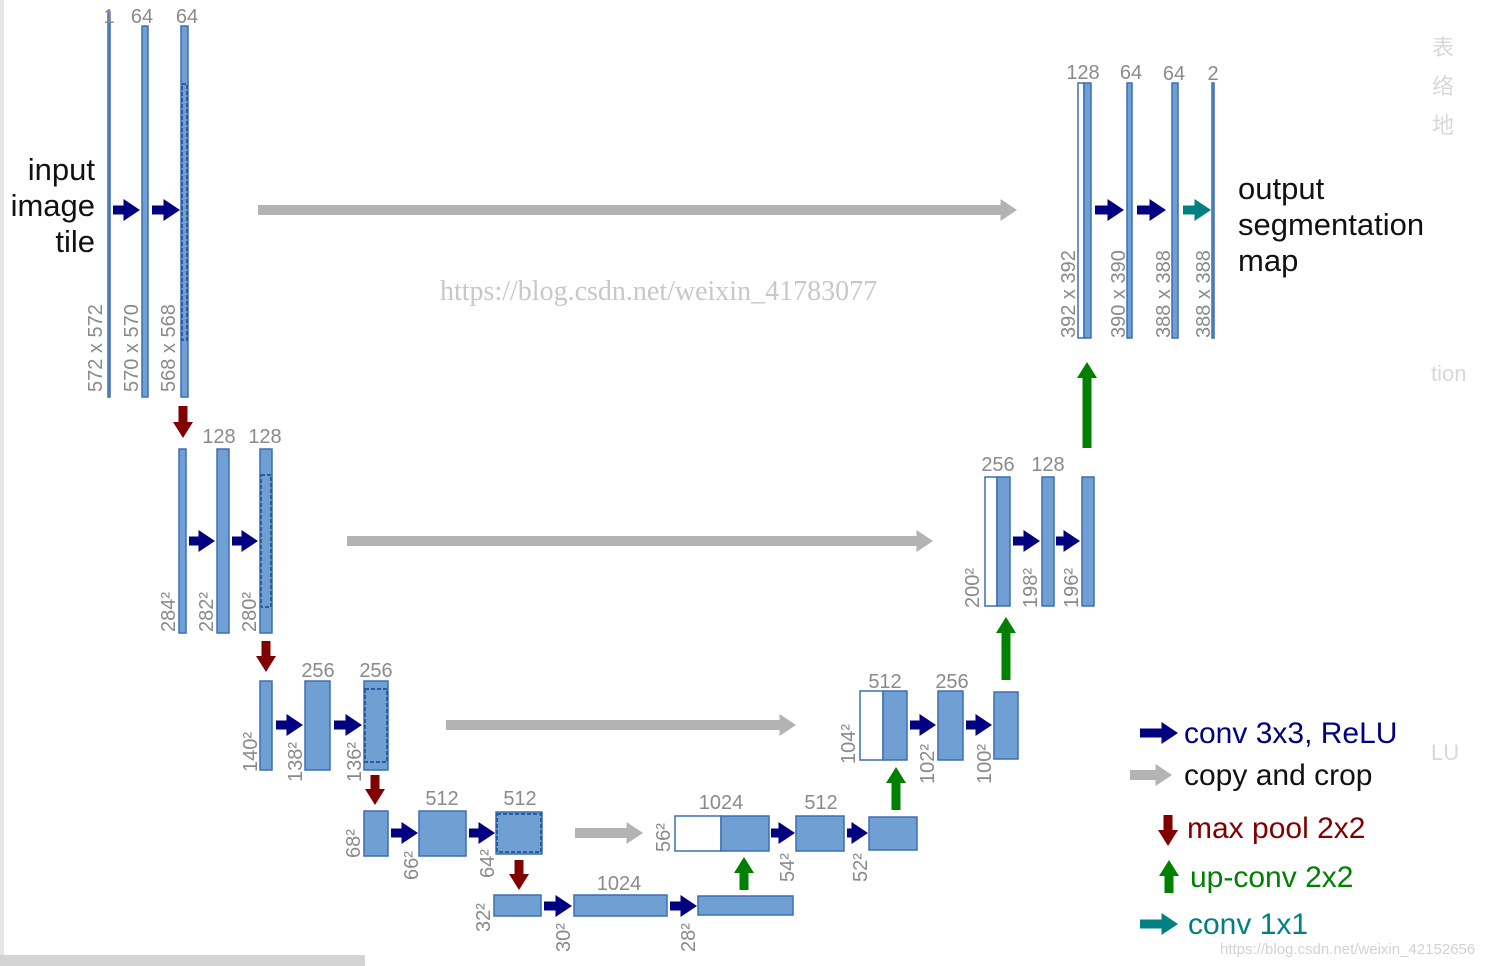 Image resolution: width=1501 pixels, height=966 pixels. What do you see at coordinates (849, 744) in the screenshot?
I see `spatial-size-label: 104²` at bounding box center [849, 744].